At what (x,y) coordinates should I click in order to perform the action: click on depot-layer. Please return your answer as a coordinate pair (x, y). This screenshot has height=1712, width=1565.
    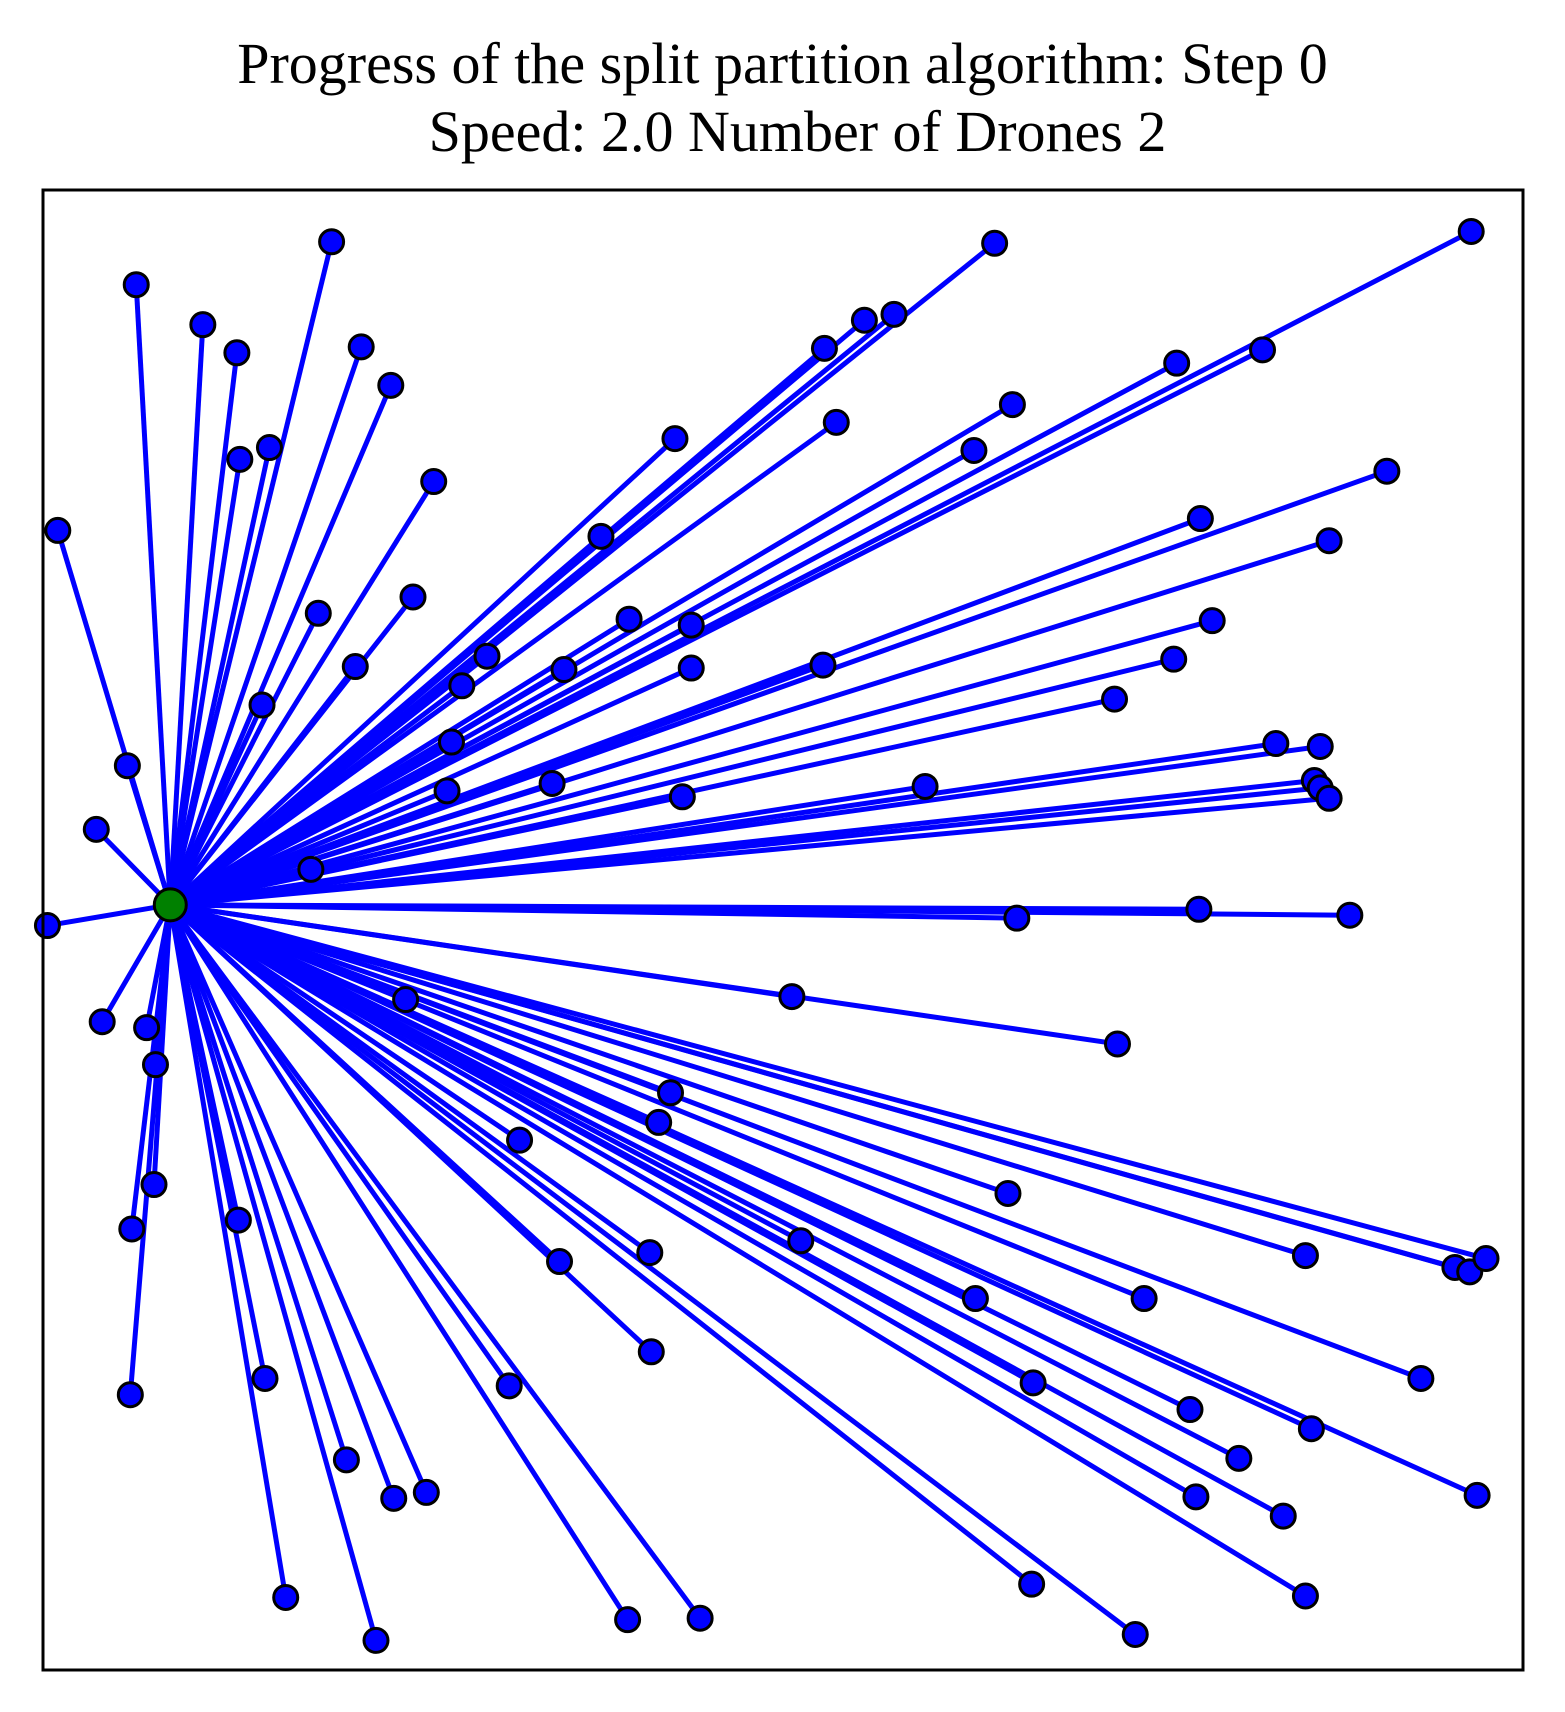
    Looking at the image, I should click on (170, 905).